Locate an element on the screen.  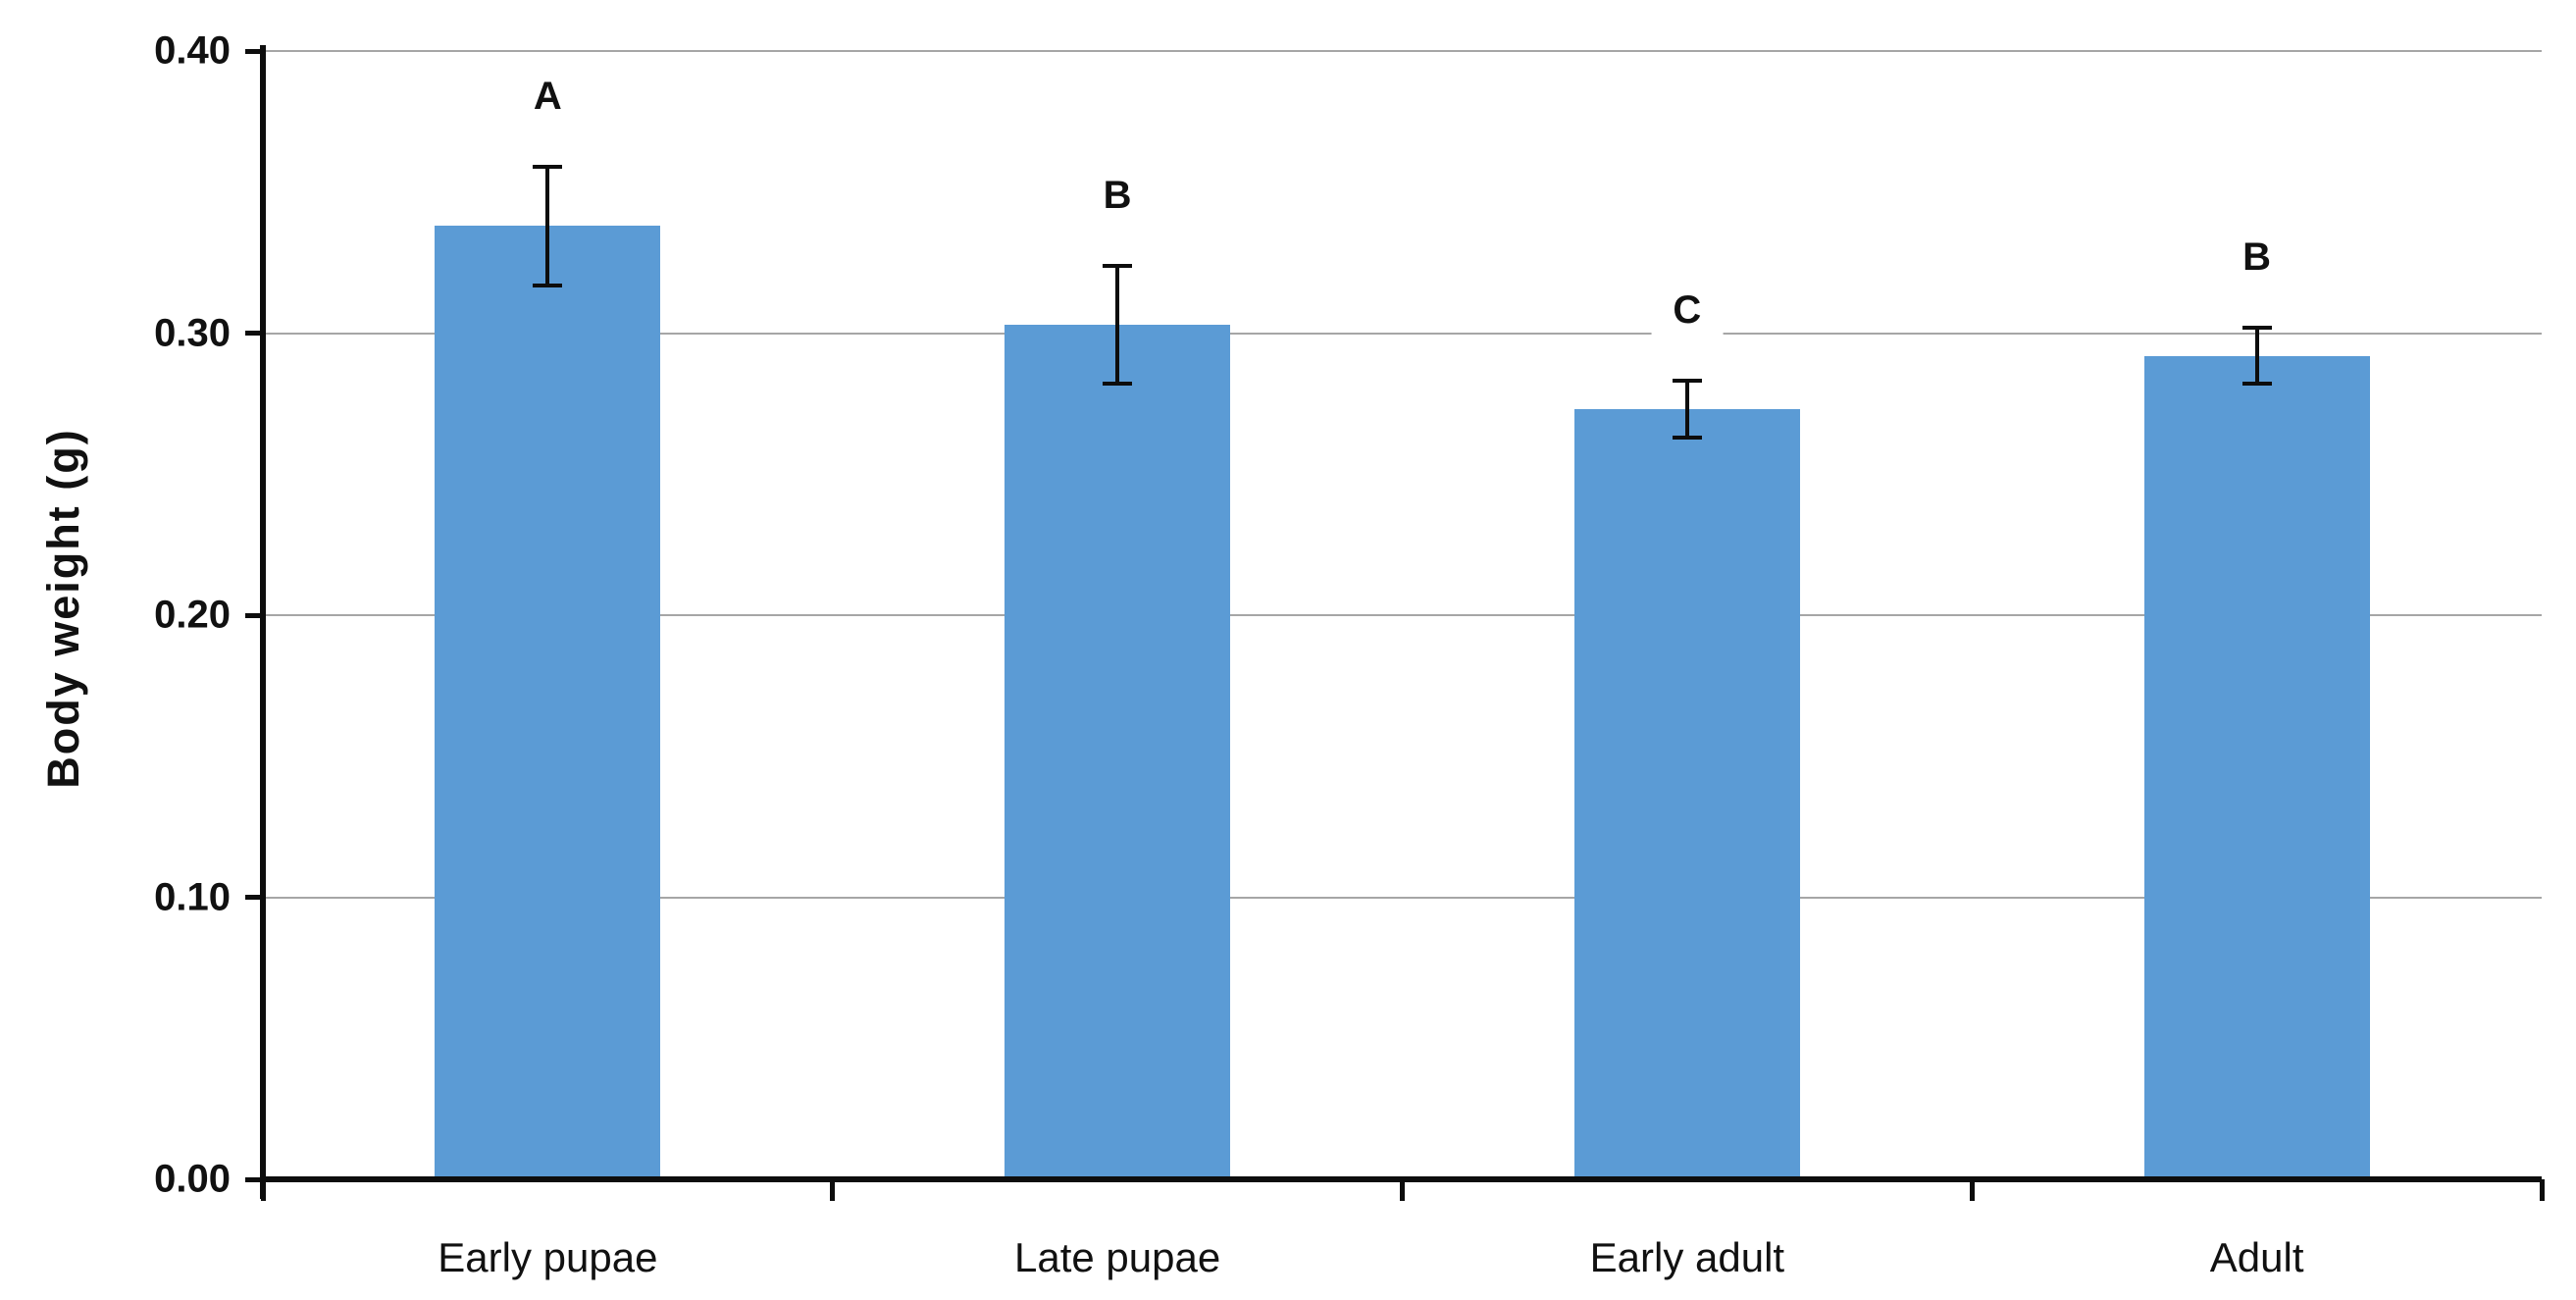
x-category-label: Late pupae is located at coordinates (1117, 1257).